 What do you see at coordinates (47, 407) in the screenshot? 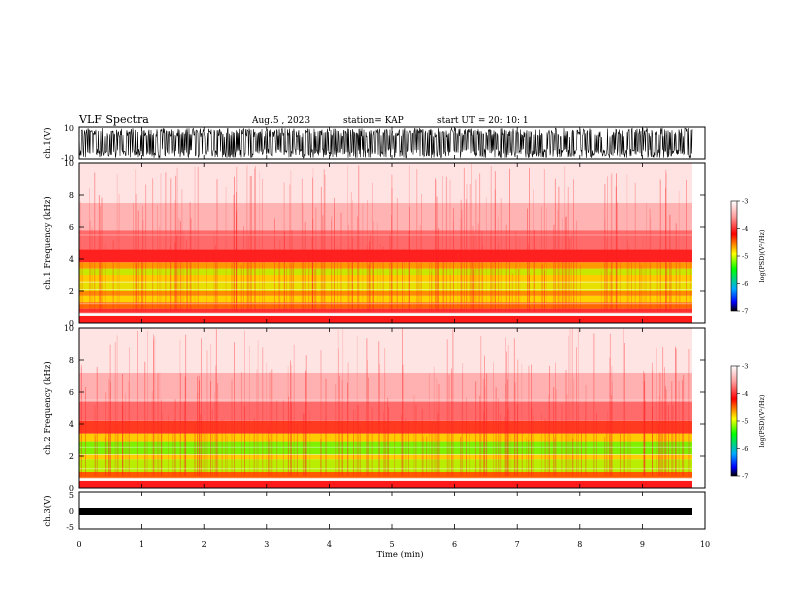
I see `ch2-spectrogram-ylabel: ch.2 Frequency (kHz)` at bounding box center [47, 407].